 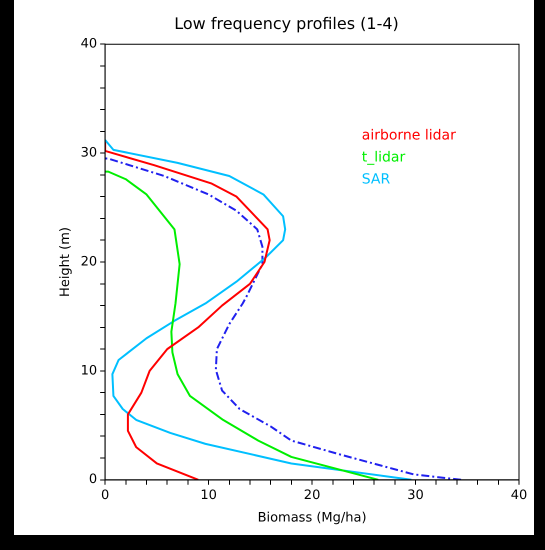 What do you see at coordinates (312, 495) in the screenshot?
I see `x-tick-label: 20` at bounding box center [312, 495].